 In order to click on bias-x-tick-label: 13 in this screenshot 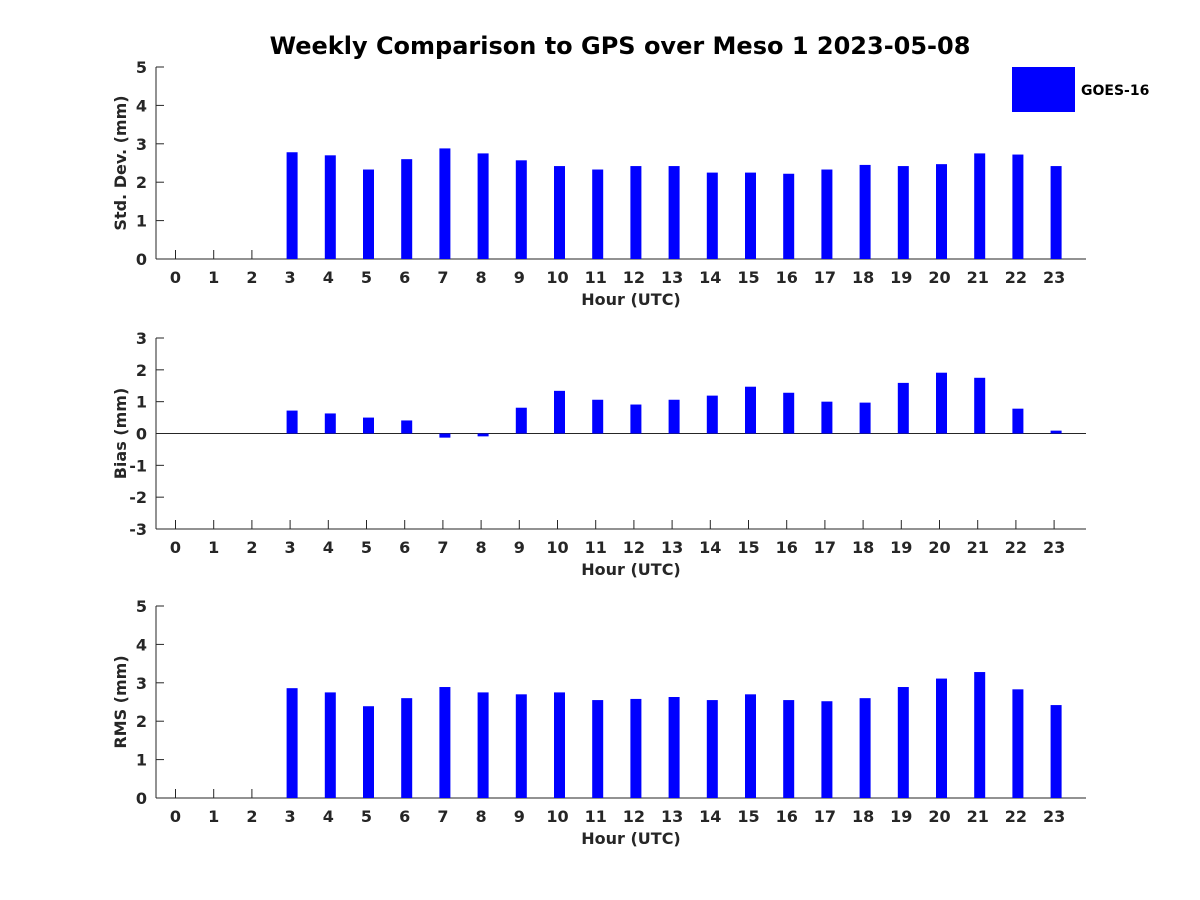, I will do `click(672, 547)`.